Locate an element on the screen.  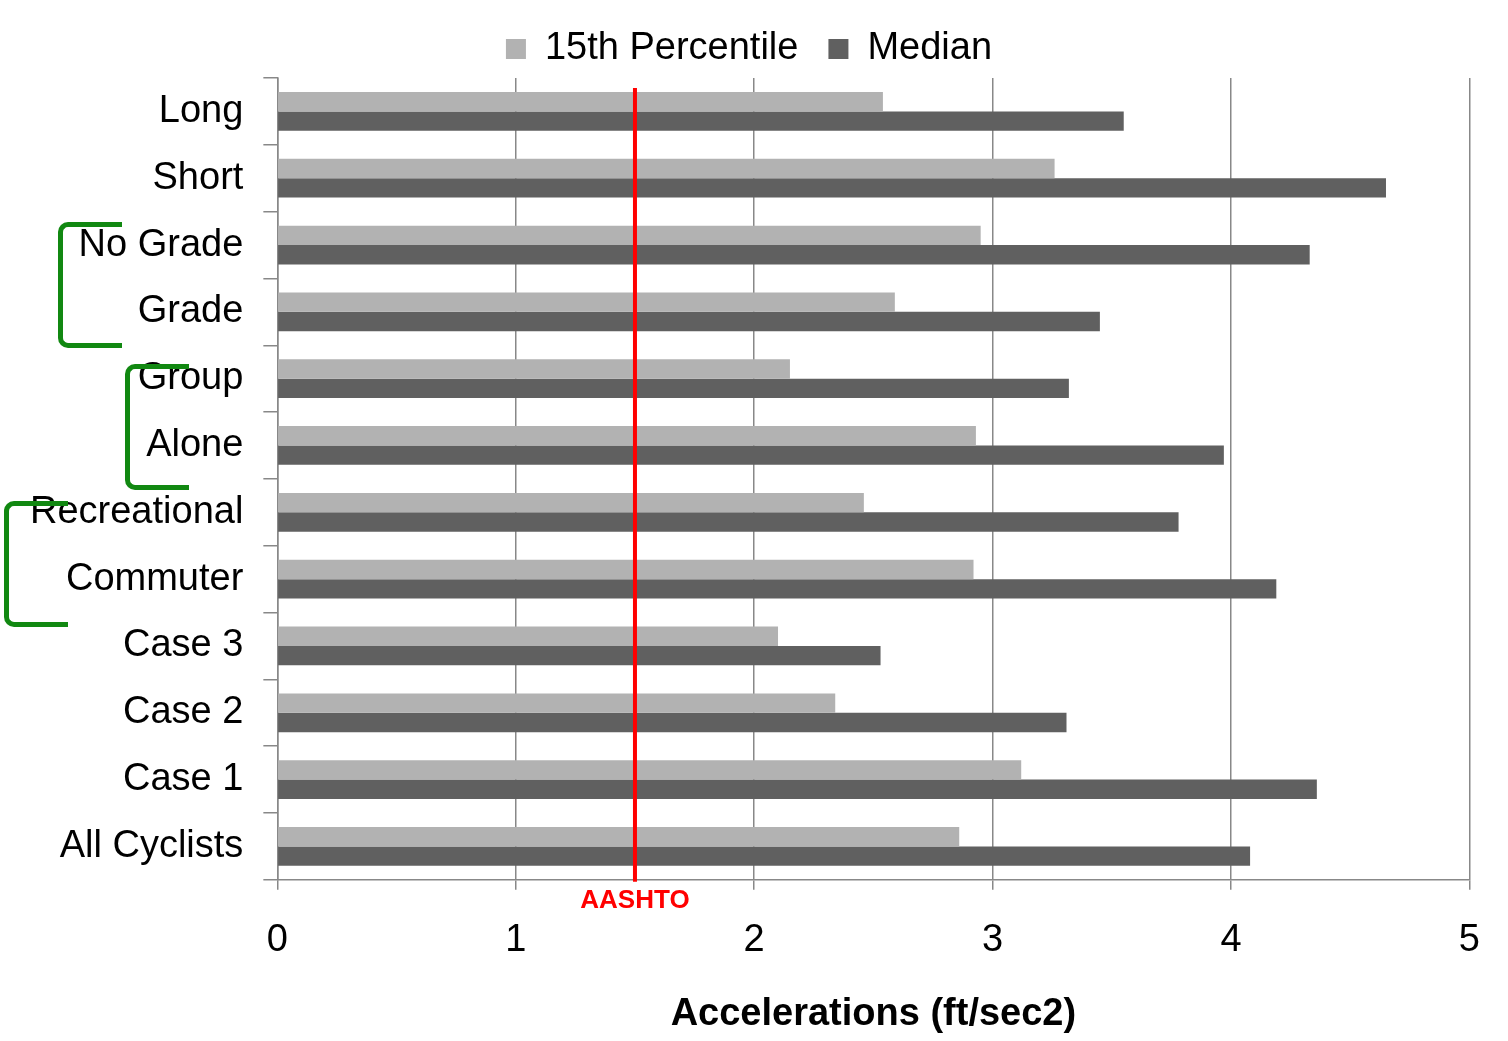
y-tick-label: Commuter is located at coordinates (154, 576).